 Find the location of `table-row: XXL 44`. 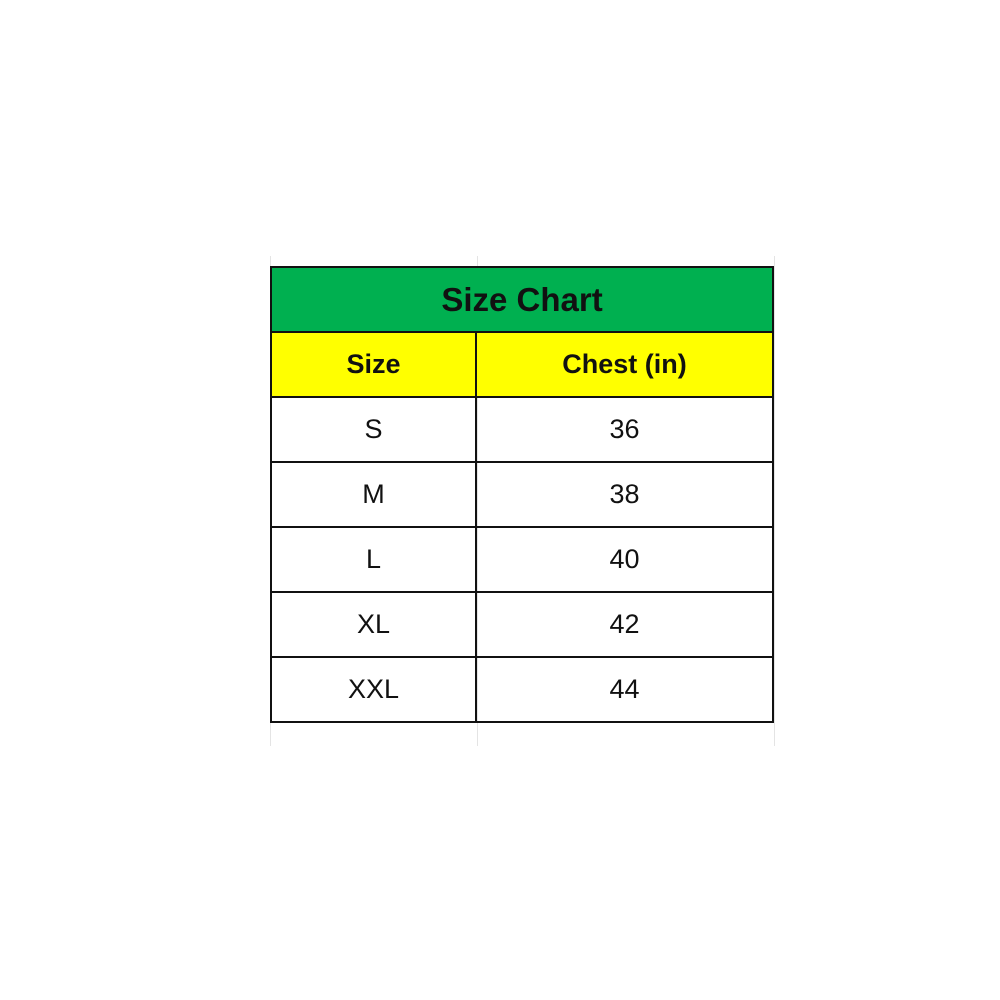

table-row: XXL 44 is located at coordinates (522, 689).